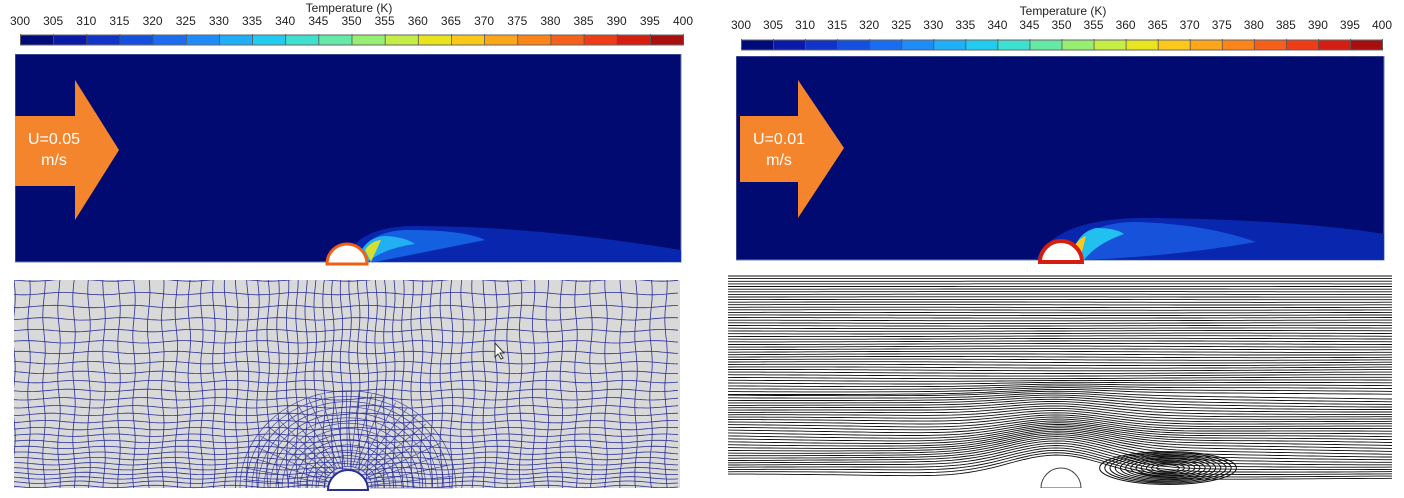 Image resolution: width=1404 pixels, height=498 pixels. I want to click on mouse-cursor-icon, so click(500, 351).